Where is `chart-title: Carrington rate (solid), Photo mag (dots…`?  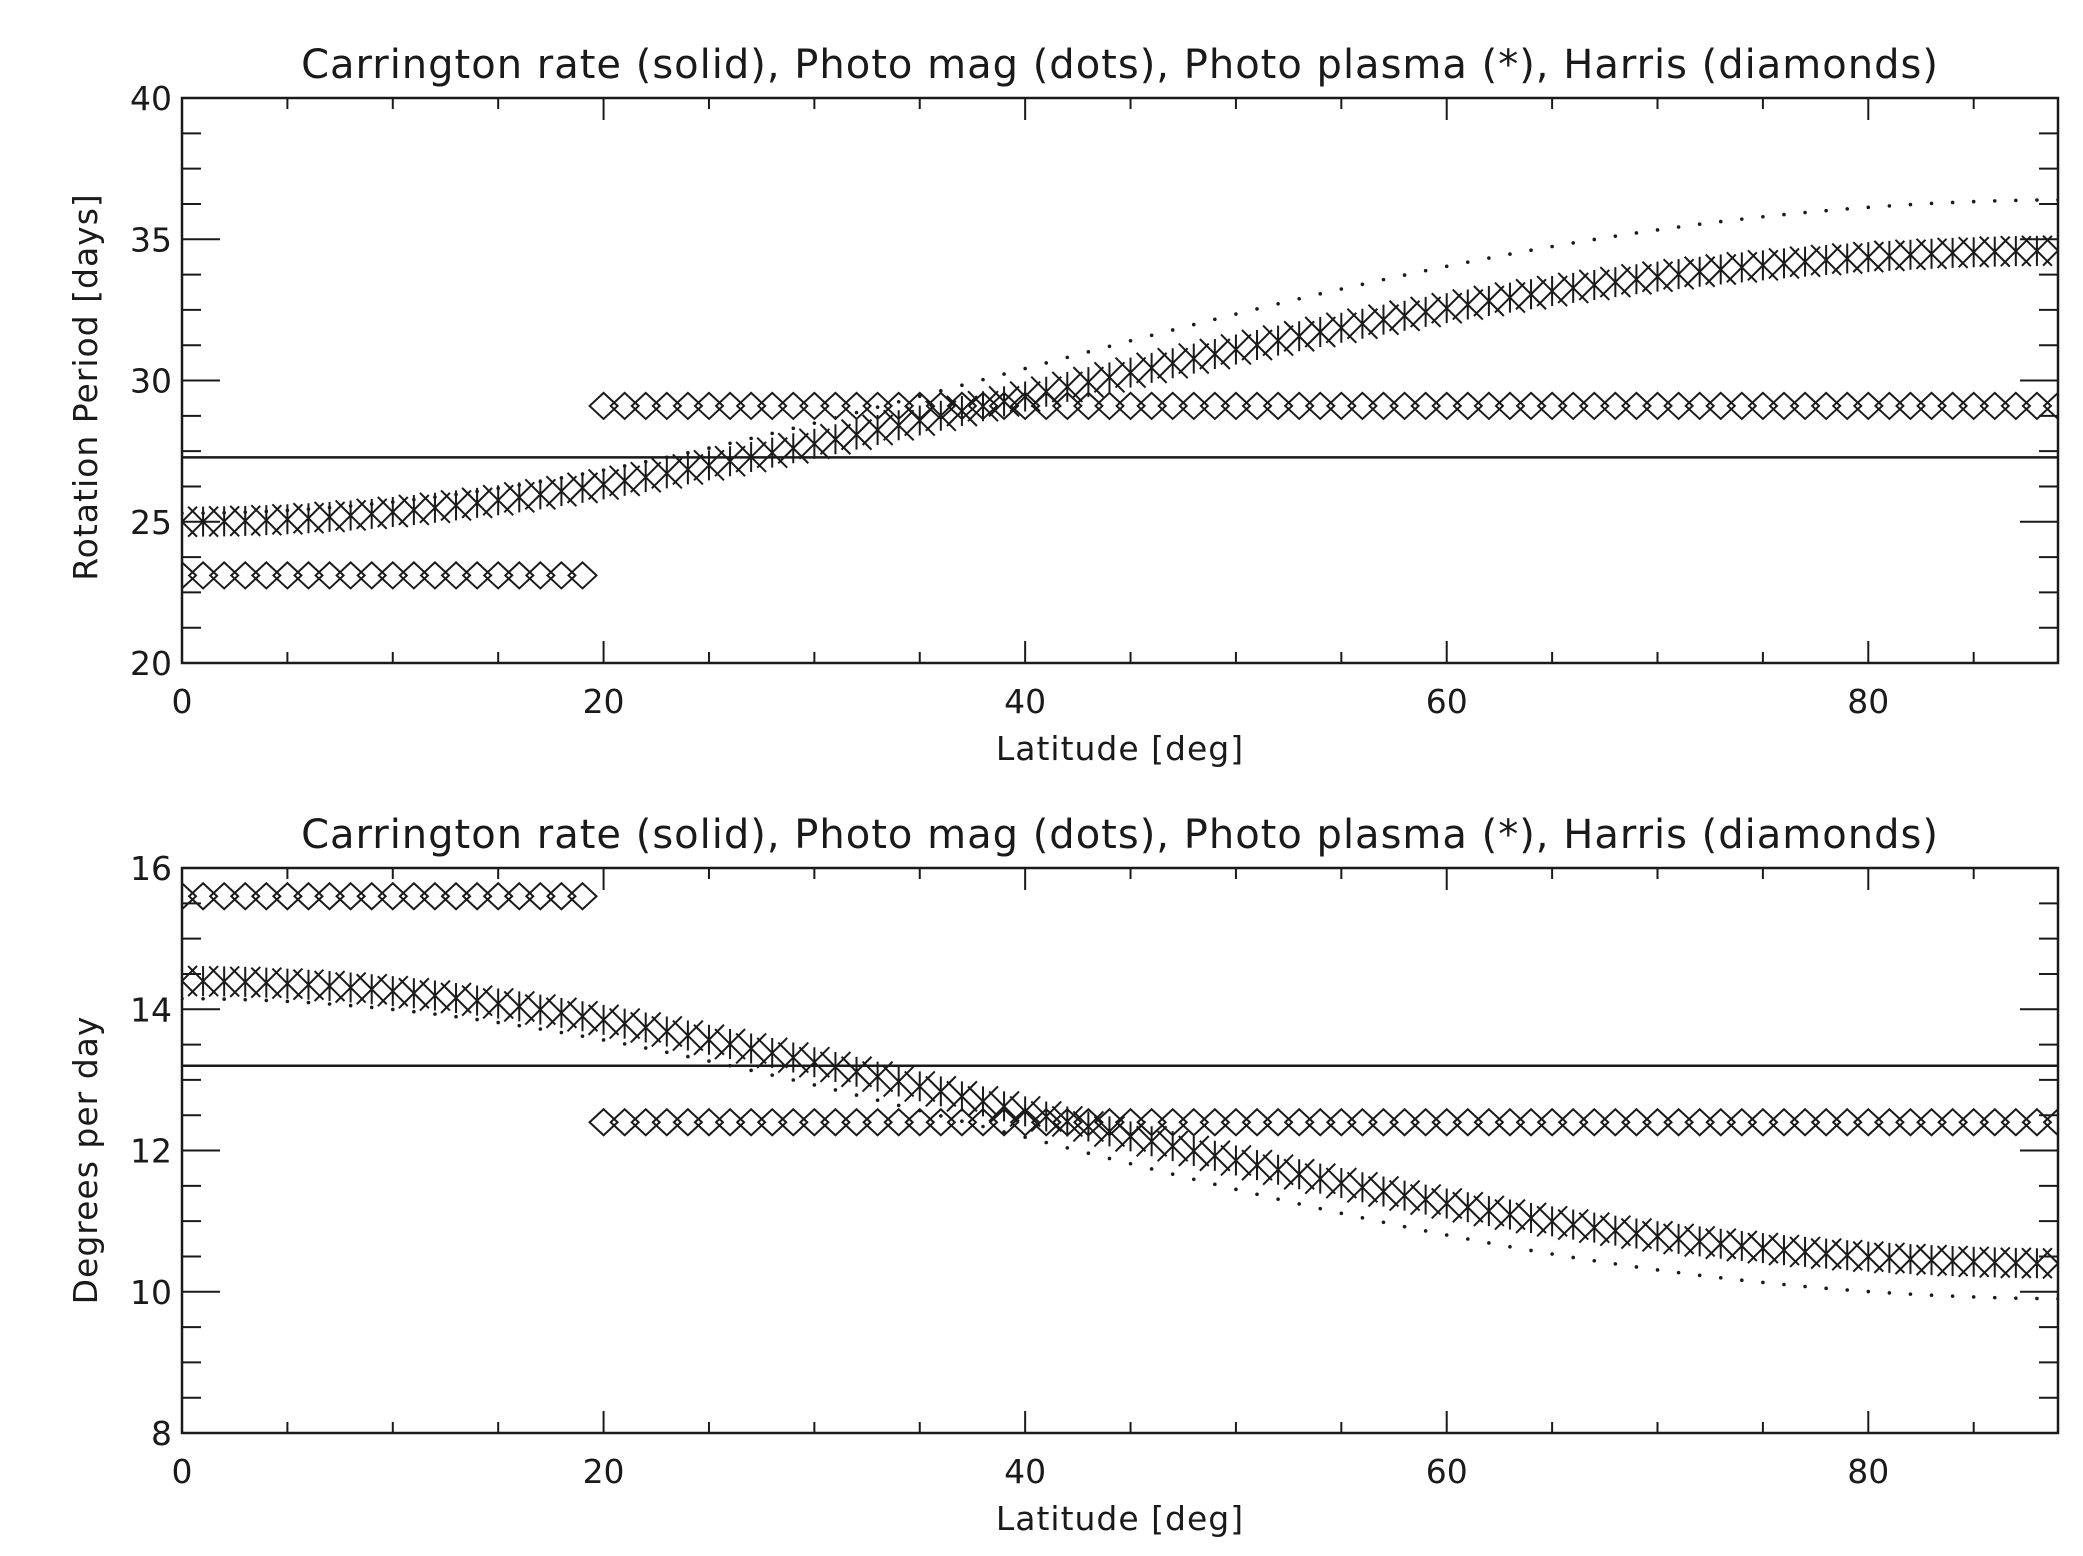 chart-title: Carrington rate (solid), Photo mag (dots… is located at coordinates (1120, 835).